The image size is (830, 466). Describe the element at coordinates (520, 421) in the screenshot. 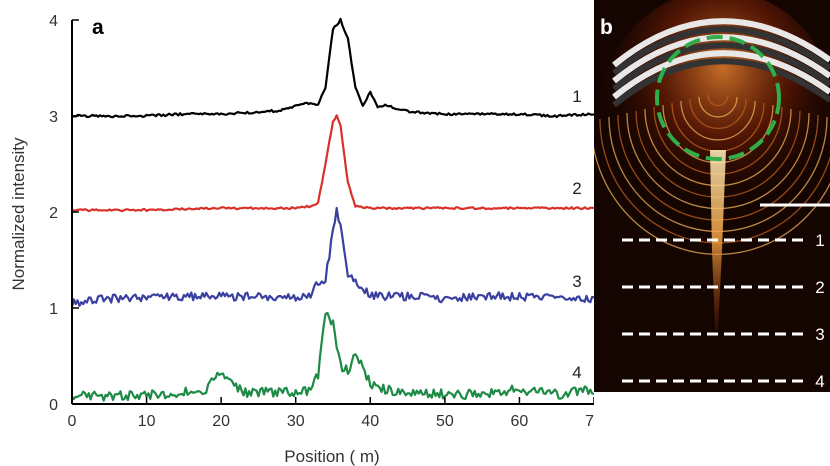

I see `x-tick-label: 60` at that location.